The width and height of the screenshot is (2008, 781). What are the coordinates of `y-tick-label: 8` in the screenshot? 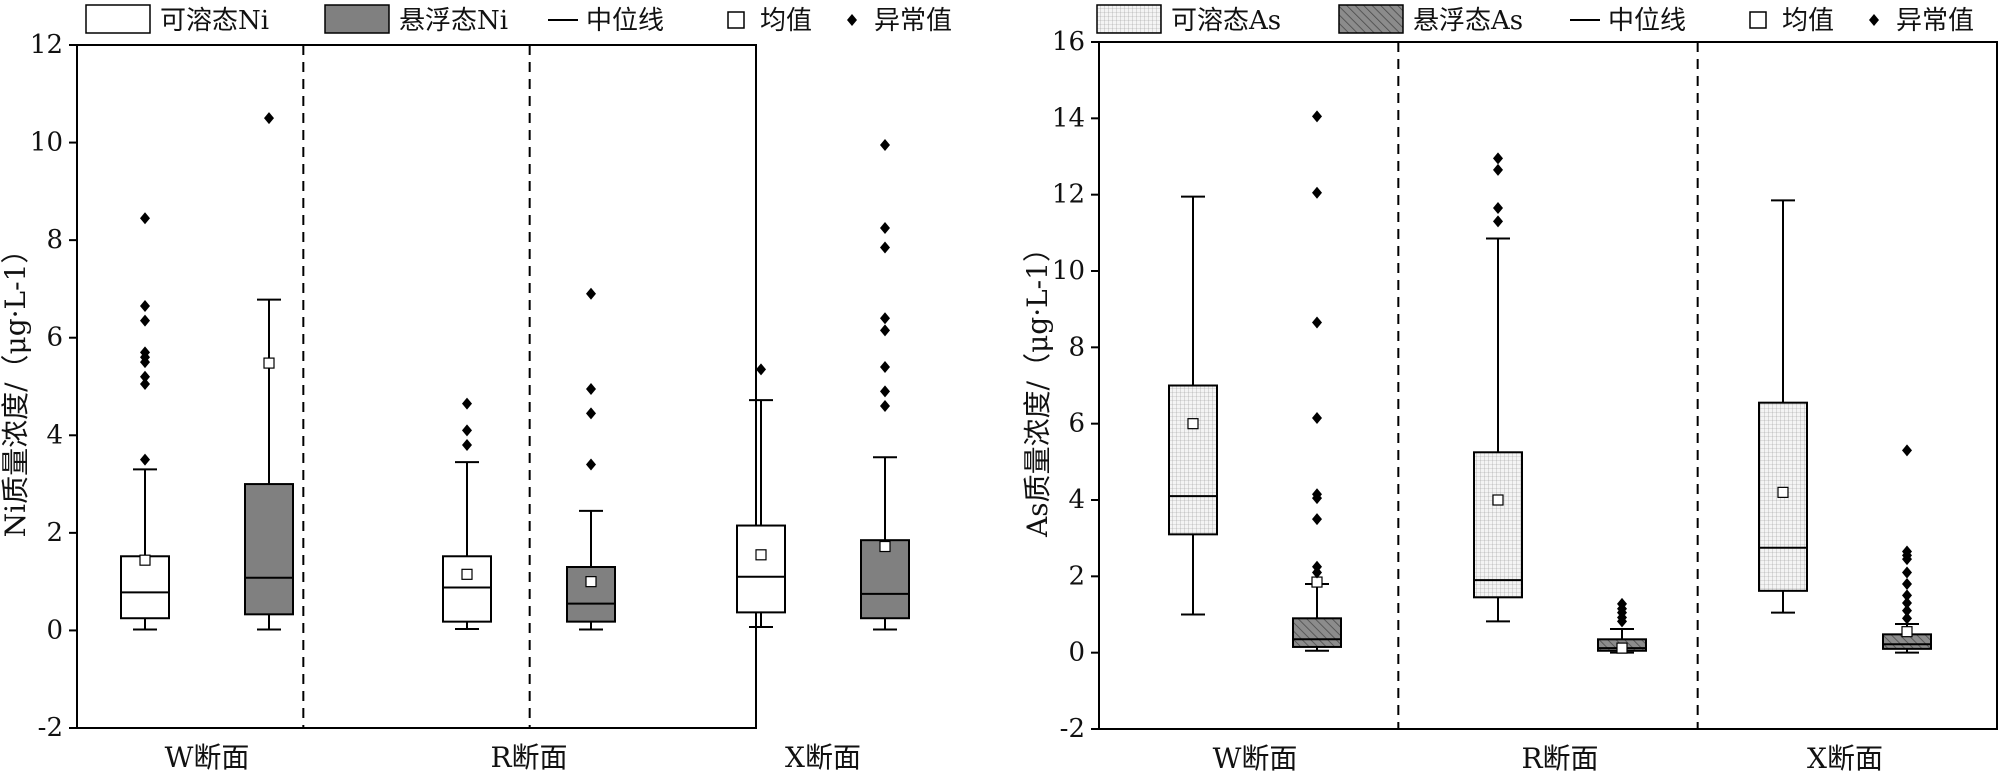 It's located at (1076, 347).